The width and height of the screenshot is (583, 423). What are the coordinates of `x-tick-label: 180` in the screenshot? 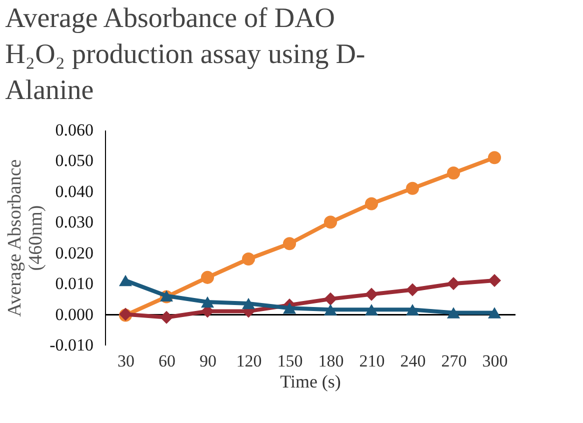 It's located at (331, 361).